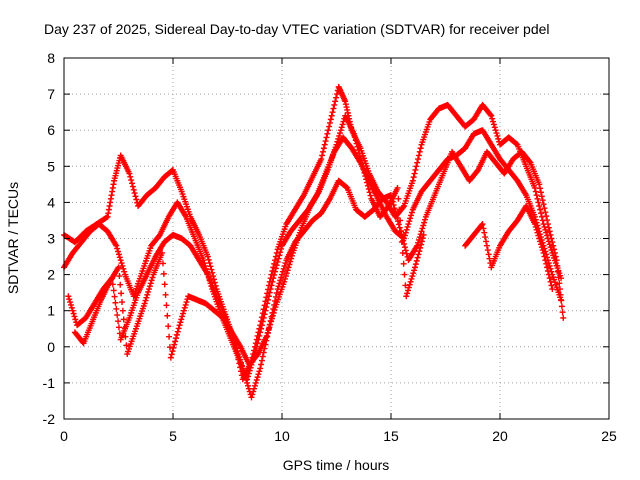  Describe the element at coordinates (51, 94) in the screenshot. I see `y-tick-label: 7` at that location.